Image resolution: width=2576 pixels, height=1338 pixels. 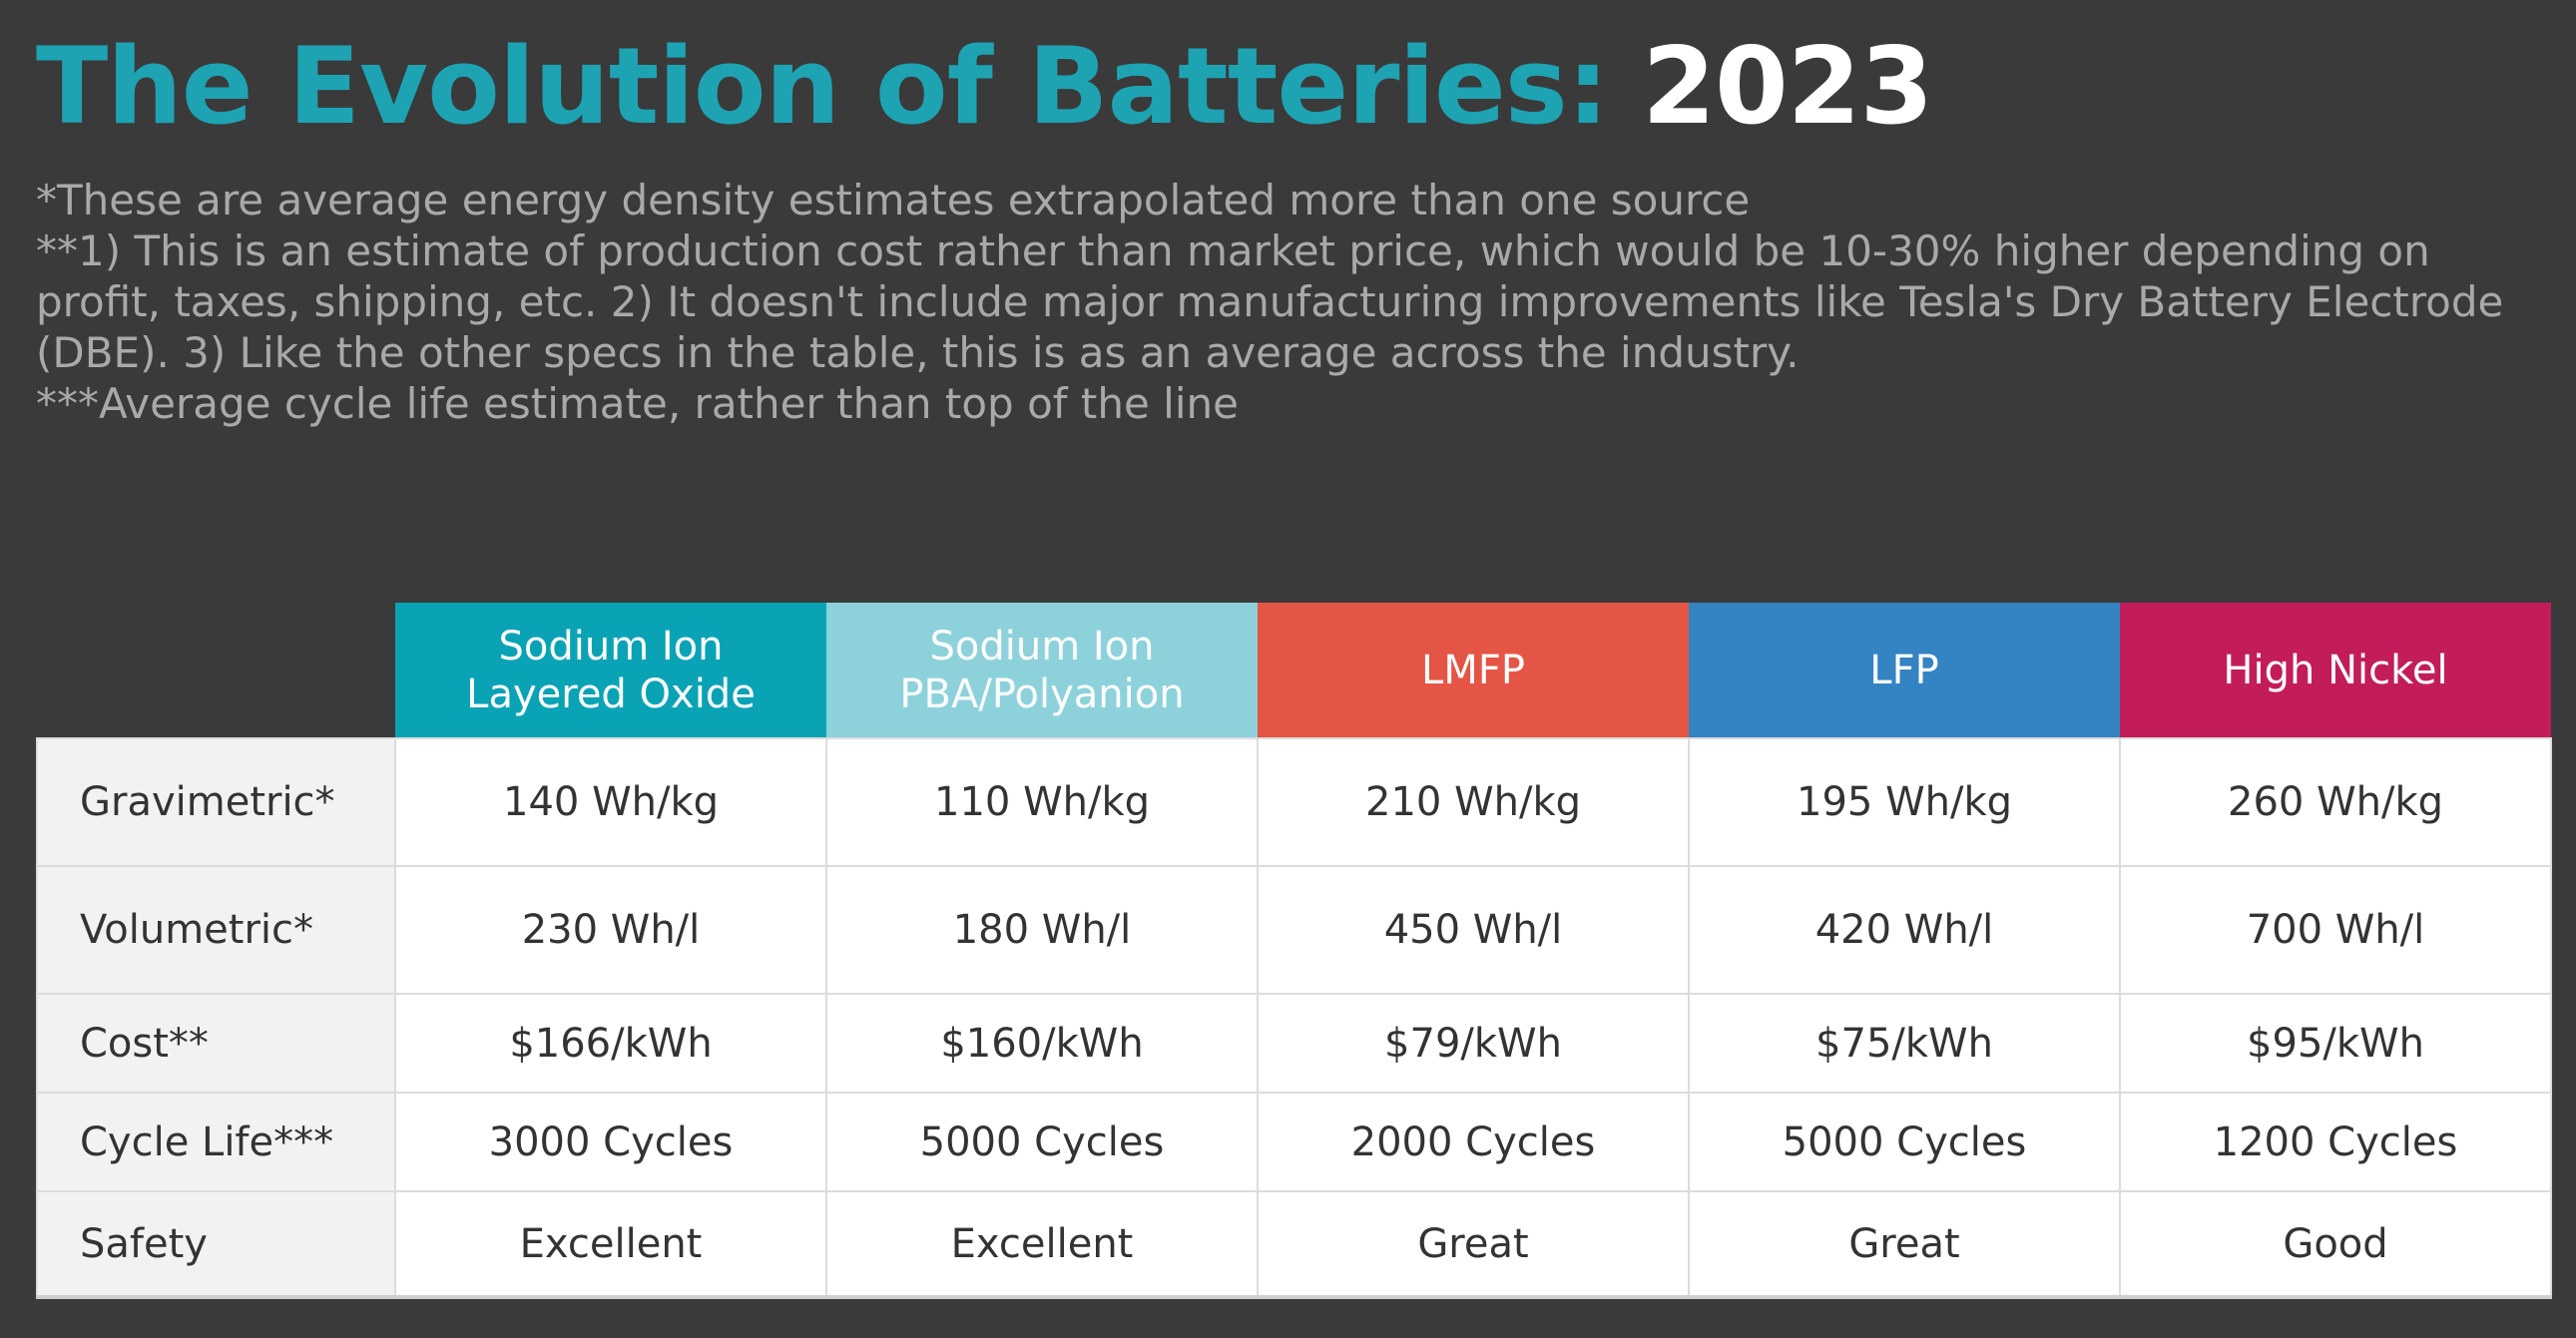 I want to click on table-cell: 195 Wh/kg, so click(x=1905, y=802).